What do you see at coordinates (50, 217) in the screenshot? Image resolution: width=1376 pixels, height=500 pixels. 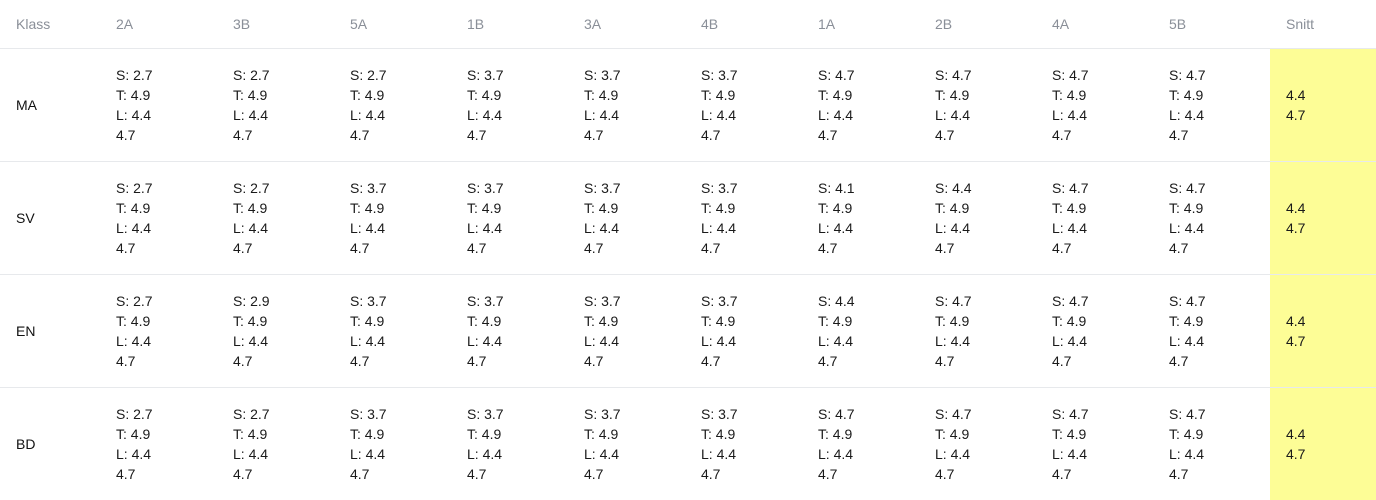 I see `subject-label: SV` at bounding box center [50, 217].